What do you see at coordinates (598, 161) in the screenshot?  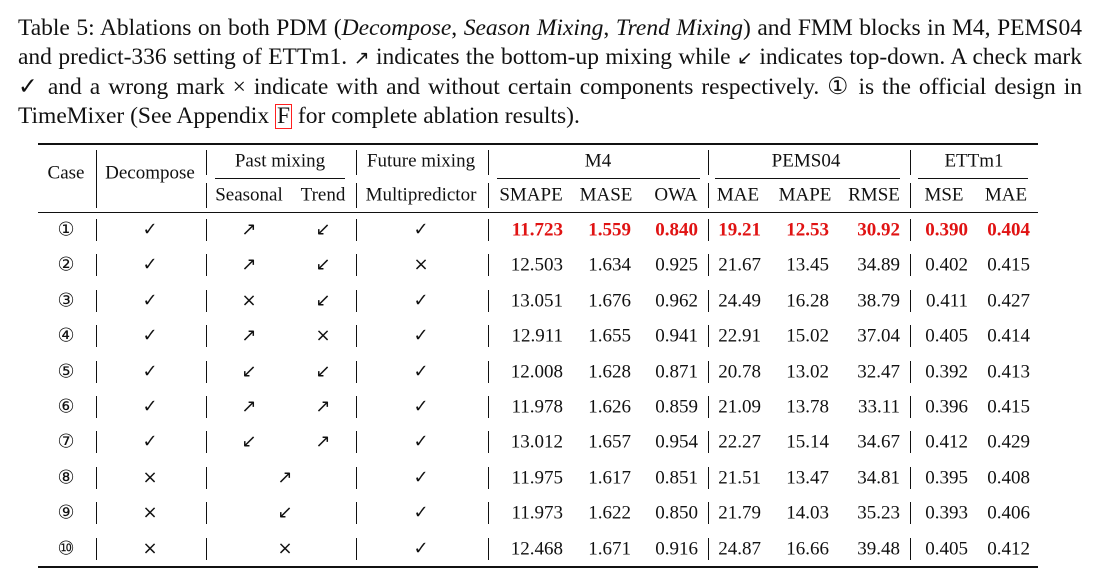 I see `header-m4: M4` at bounding box center [598, 161].